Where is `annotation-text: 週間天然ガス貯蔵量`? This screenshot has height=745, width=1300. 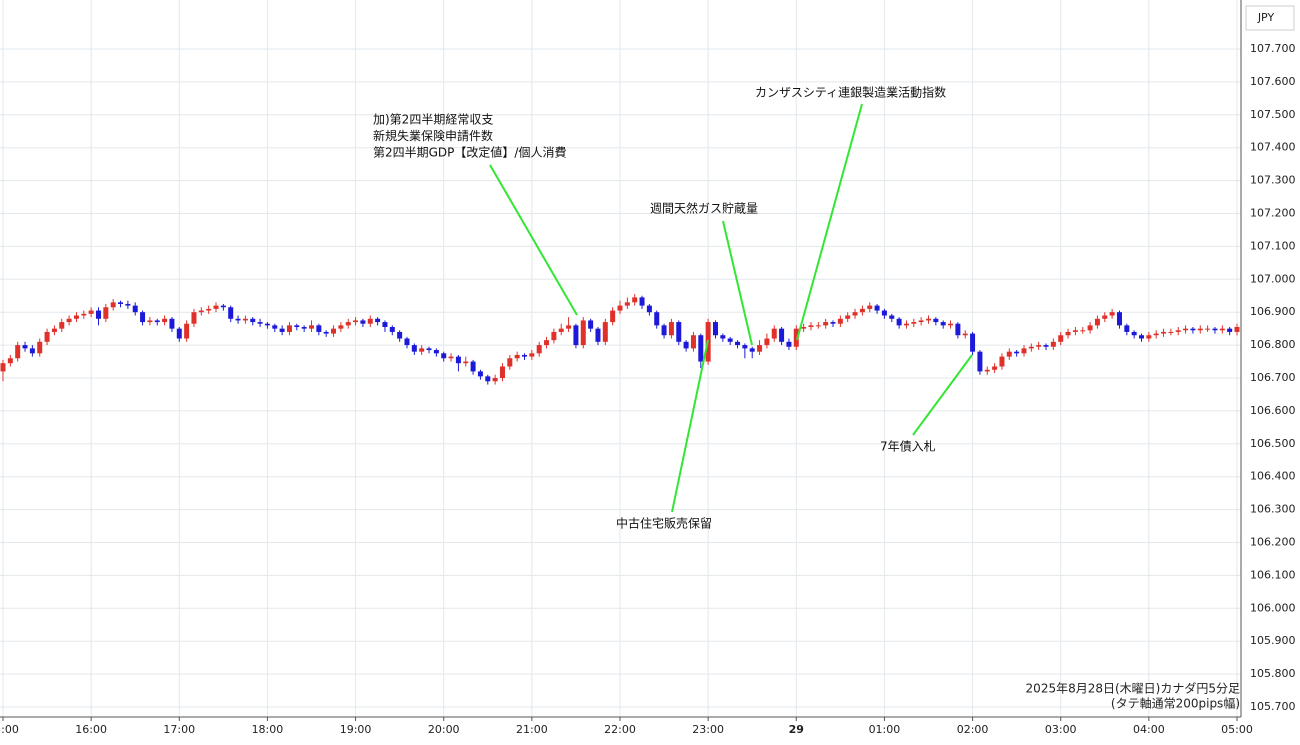
annotation-text: 週間天然ガス貯蔵量 is located at coordinates (704, 208).